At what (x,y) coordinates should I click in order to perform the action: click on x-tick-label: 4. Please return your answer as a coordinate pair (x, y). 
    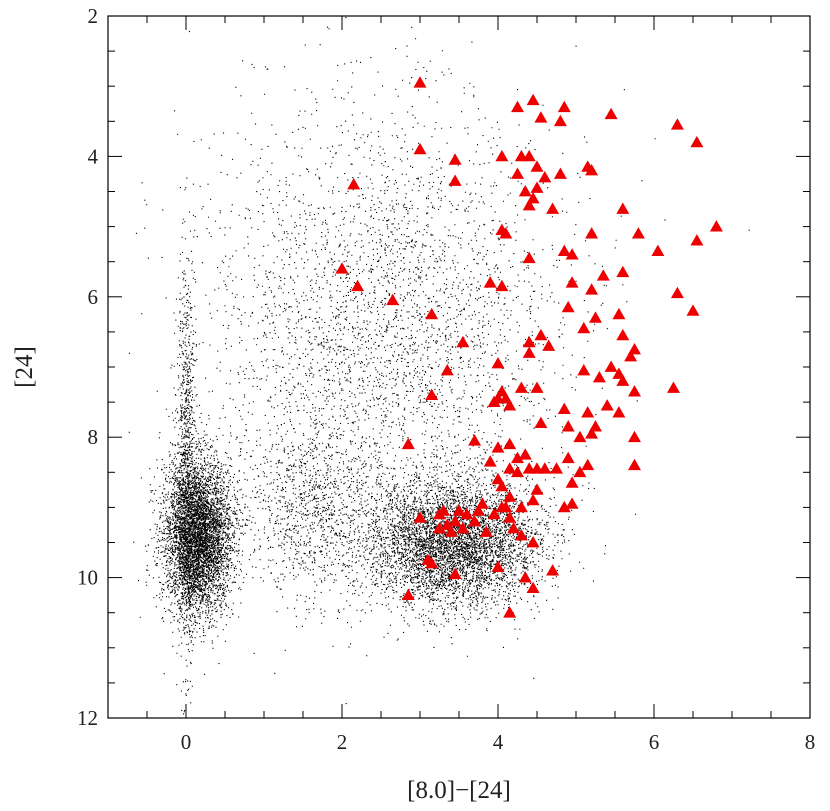
    Looking at the image, I should click on (498, 742).